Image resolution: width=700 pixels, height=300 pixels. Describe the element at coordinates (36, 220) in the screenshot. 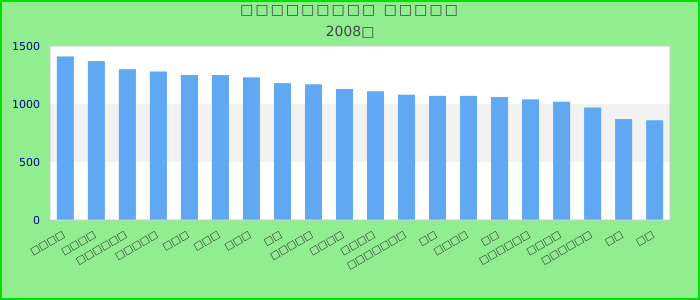

I see `y-tick-label: 0` at that location.